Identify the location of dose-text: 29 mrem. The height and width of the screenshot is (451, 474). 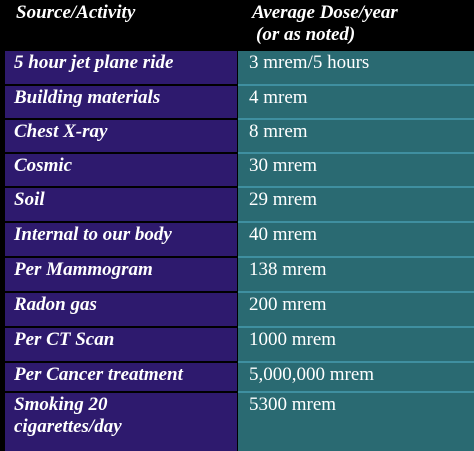
(283, 199).